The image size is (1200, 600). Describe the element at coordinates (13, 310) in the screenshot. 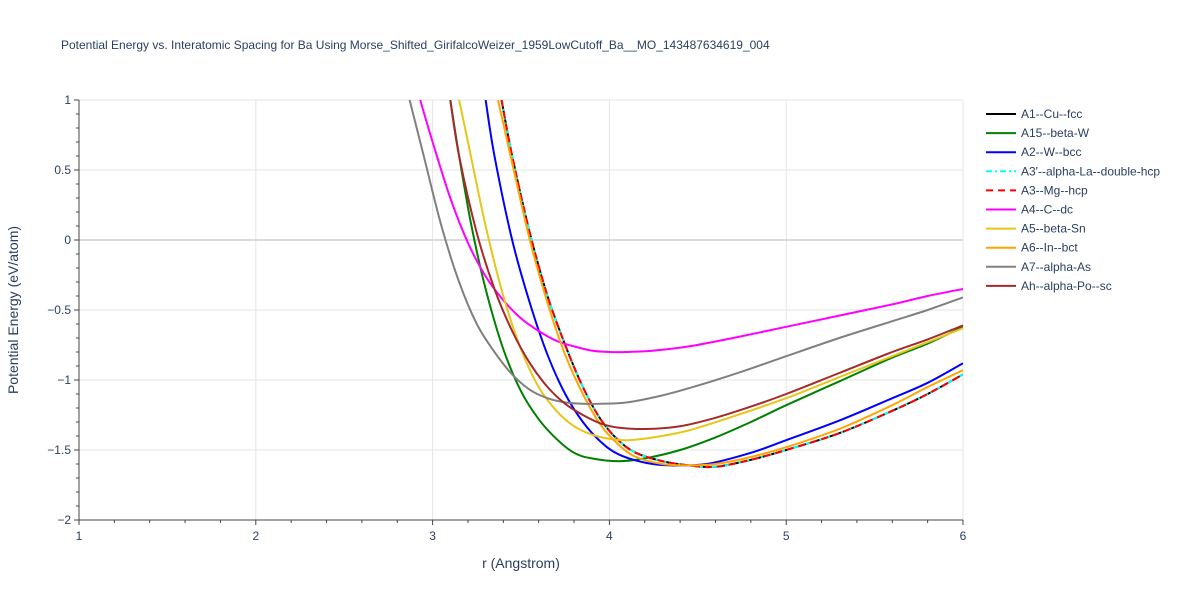

I see `y-axis-title: Potential Energy (eV/atom)` at that location.